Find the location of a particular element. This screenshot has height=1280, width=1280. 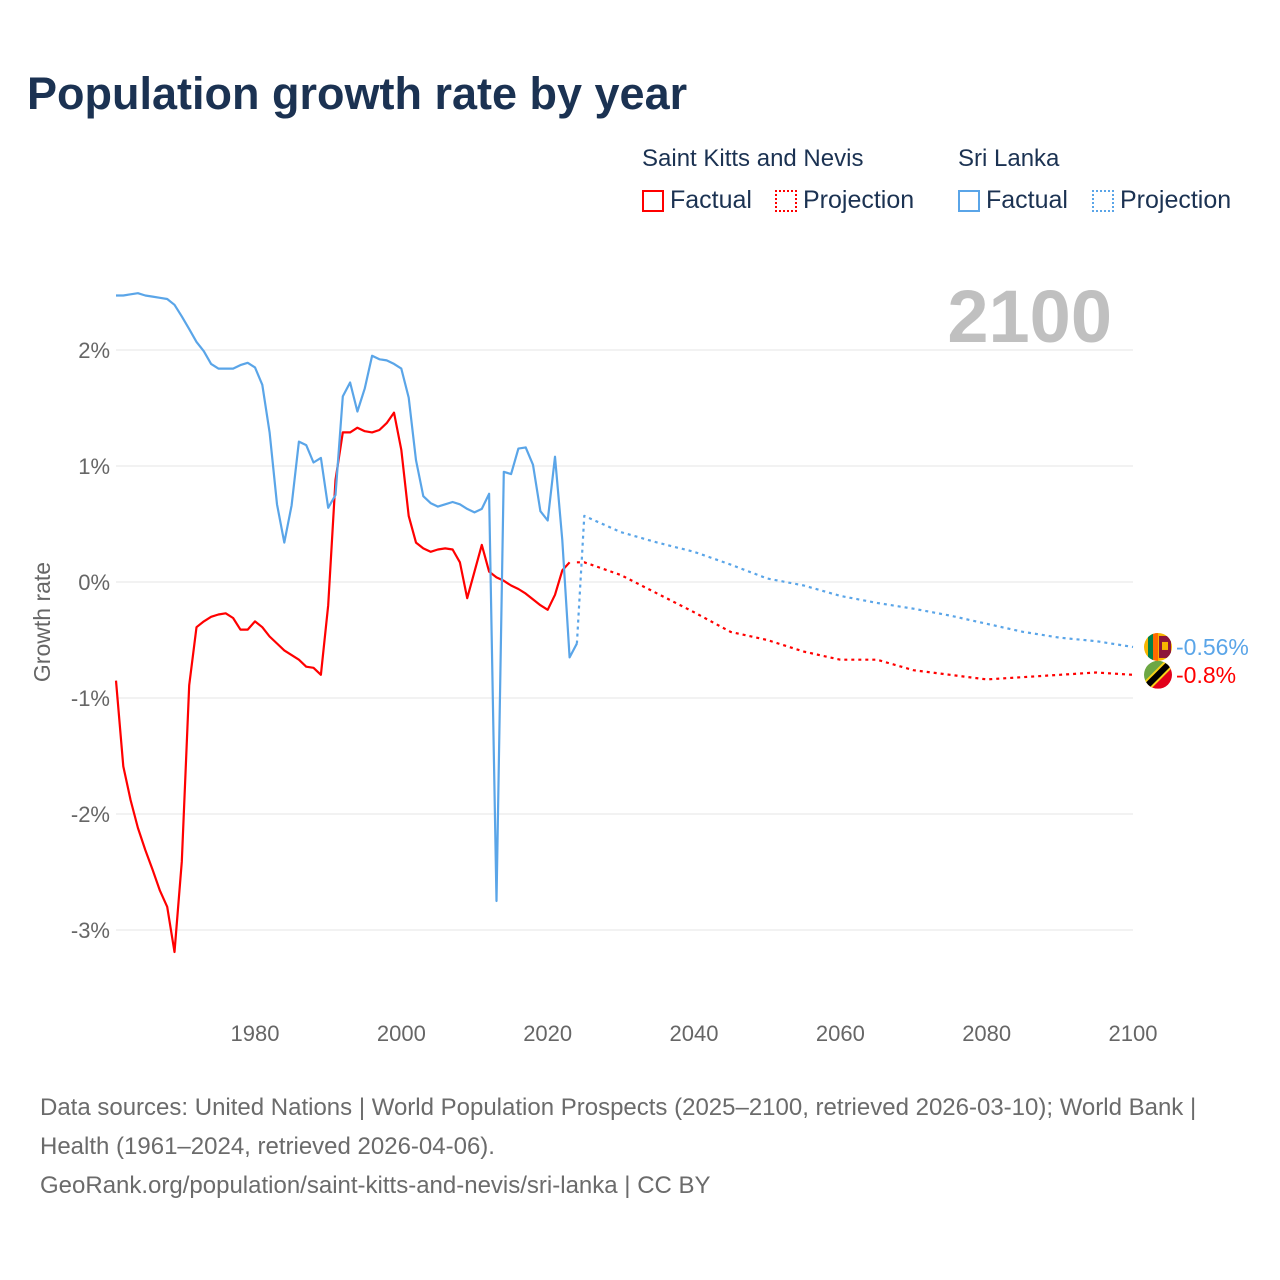

flag-lion is located at coordinates (1165, 645).